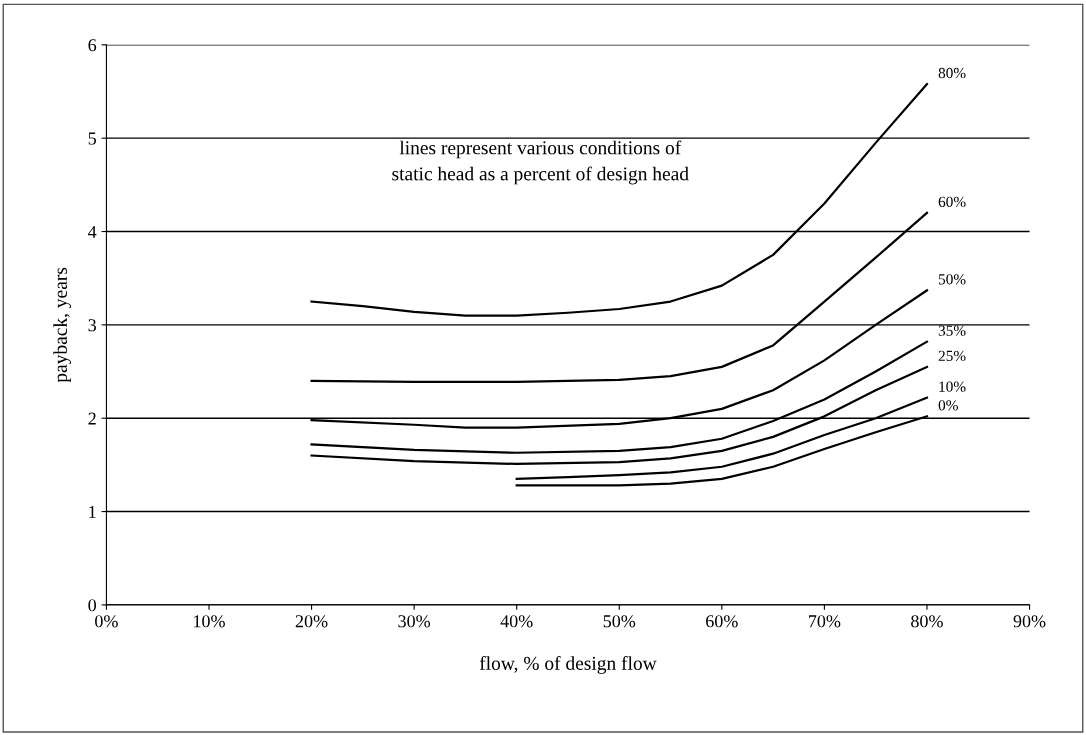 The height and width of the screenshot is (735, 1086). What do you see at coordinates (92, 511) in the screenshot?
I see `y-tick-label: 1` at bounding box center [92, 511].